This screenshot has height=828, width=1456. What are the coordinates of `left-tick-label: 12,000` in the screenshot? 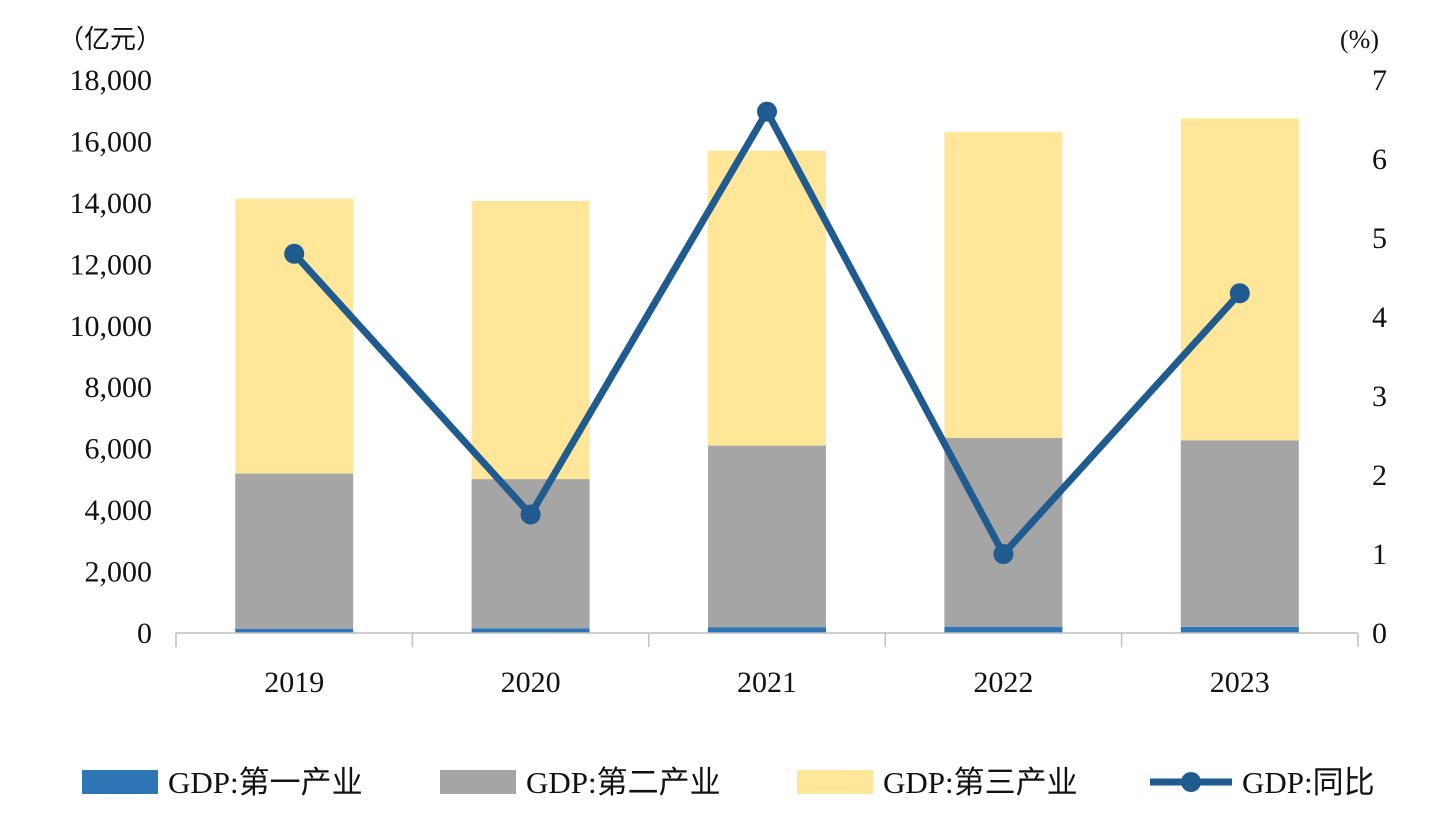 It's located at (111, 264).